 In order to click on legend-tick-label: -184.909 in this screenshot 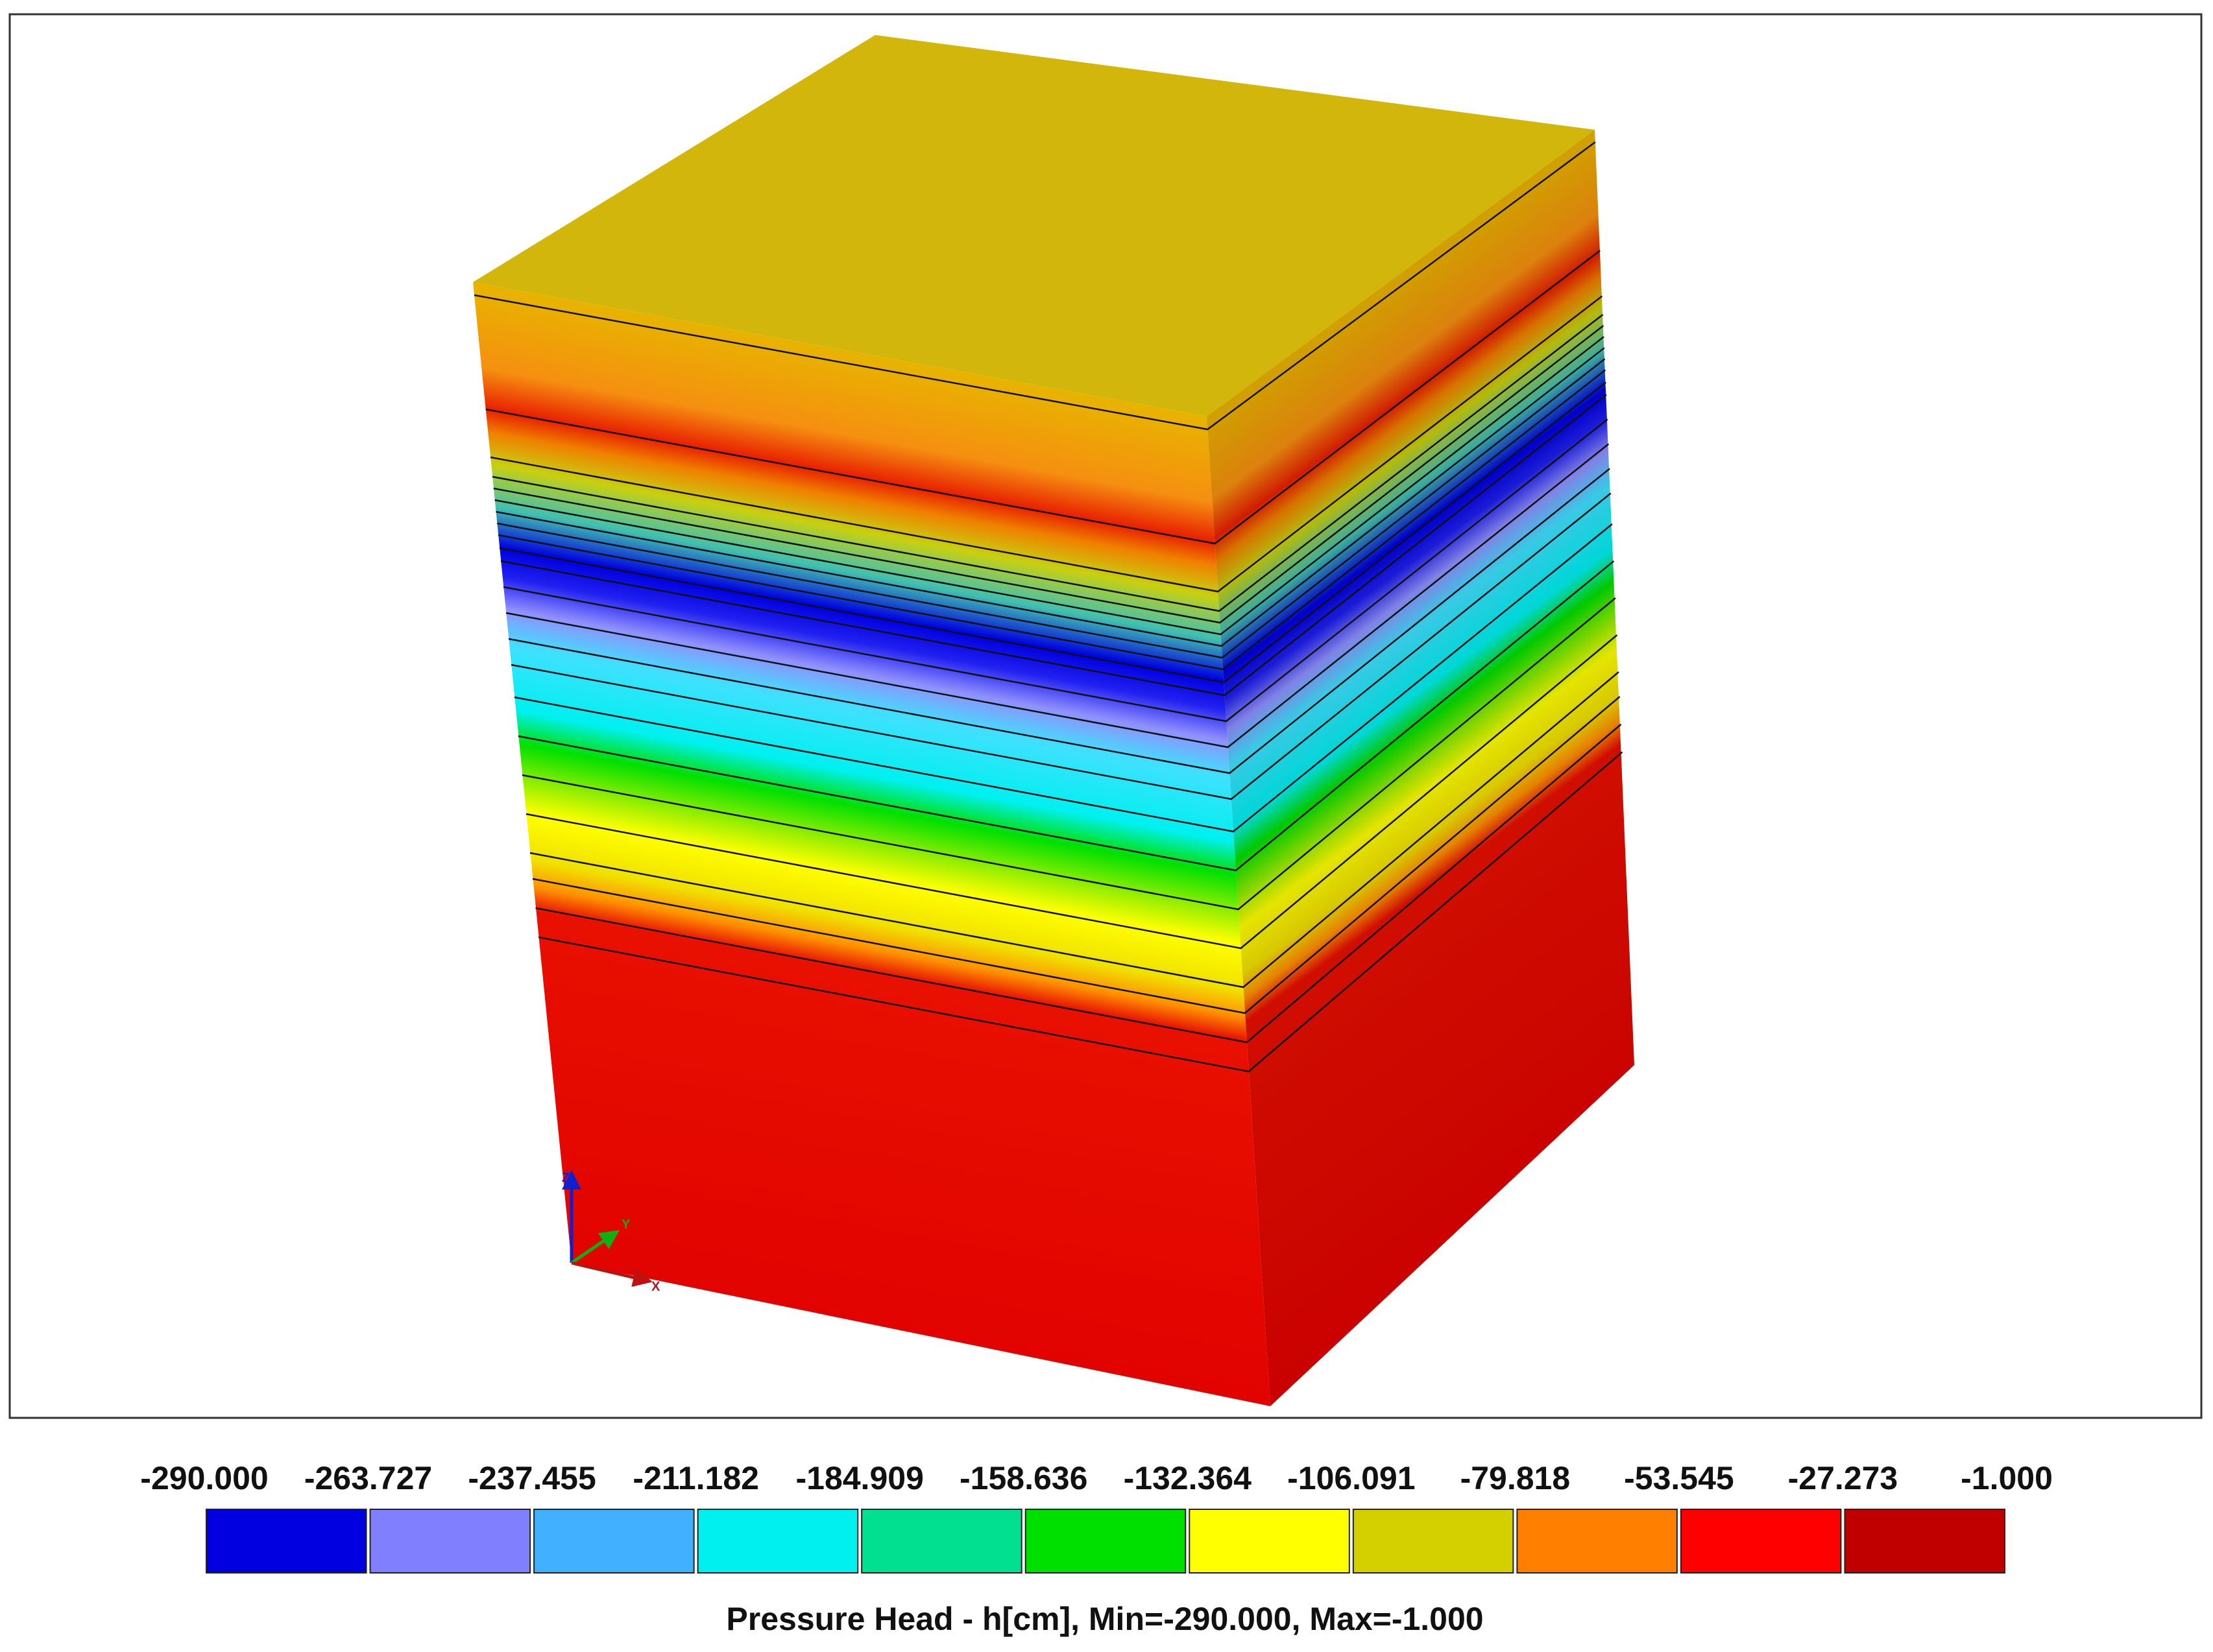, I will do `click(859, 1478)`.